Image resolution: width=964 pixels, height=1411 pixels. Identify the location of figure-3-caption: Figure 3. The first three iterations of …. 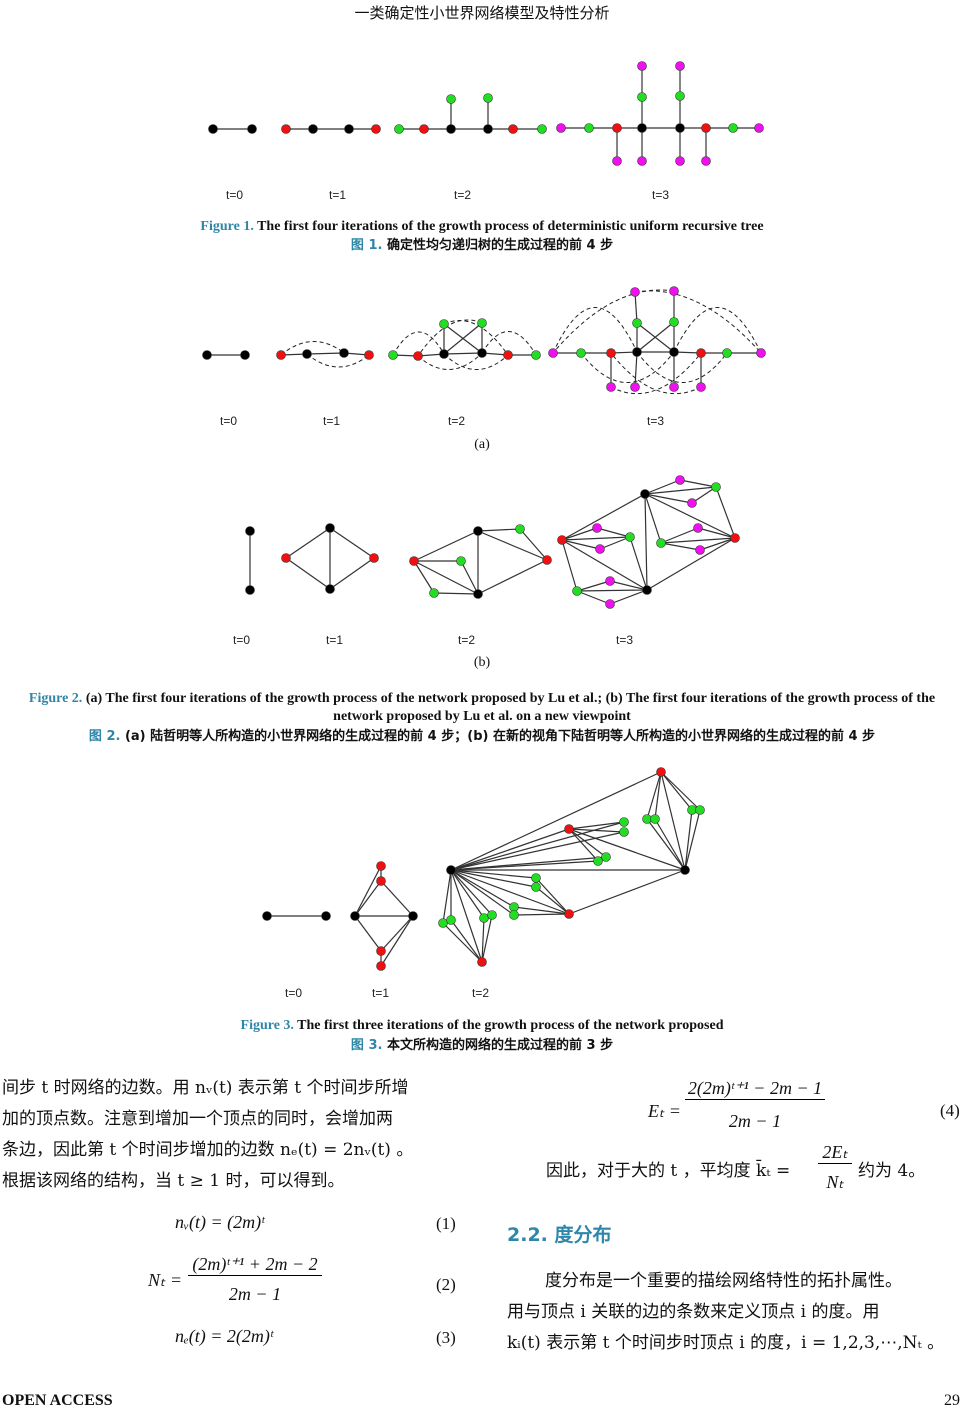
(482, 1025).